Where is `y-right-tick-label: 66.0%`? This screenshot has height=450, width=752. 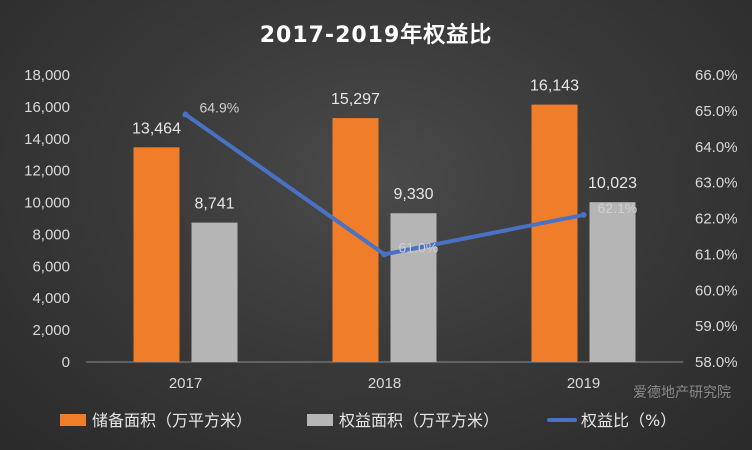 y-right-tick-label: 66.0% is located at coordinates (716, 75).